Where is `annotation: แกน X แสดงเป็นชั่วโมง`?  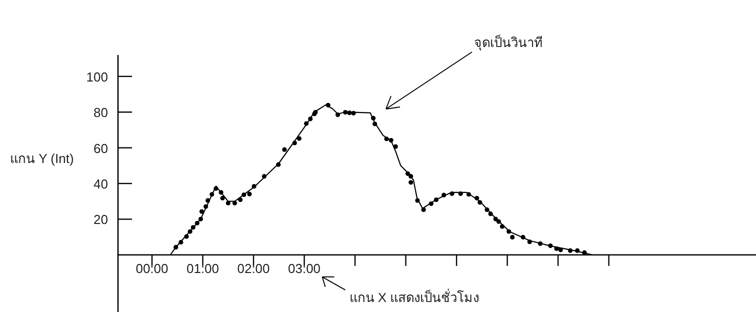
annotation: แกน X แสดงเป็นชั่วโมง is located at coordinates (414, 296).